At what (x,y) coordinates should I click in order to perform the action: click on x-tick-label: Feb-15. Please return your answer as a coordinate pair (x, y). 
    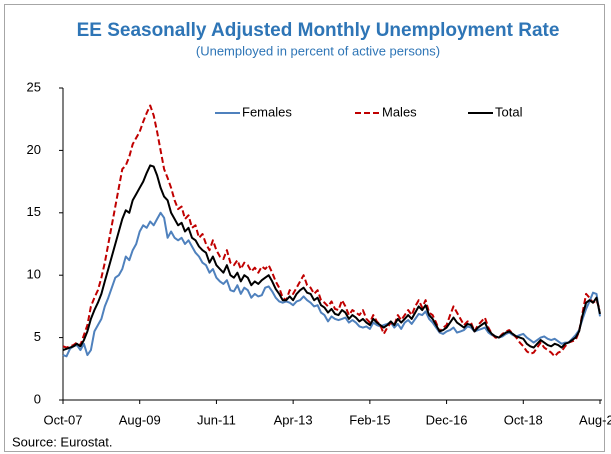
    Looking at the image, I should click on (369, 419).